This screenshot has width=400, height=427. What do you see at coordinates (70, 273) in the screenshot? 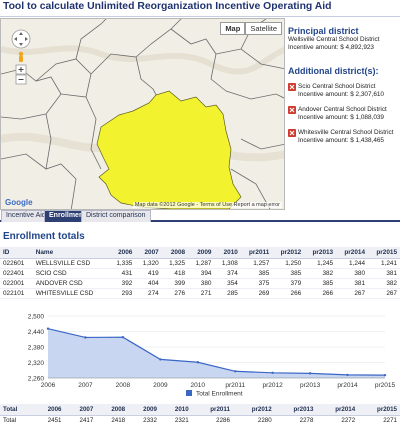
I see `table-cell: SCIO CSD` at bounding box center [70, 273].